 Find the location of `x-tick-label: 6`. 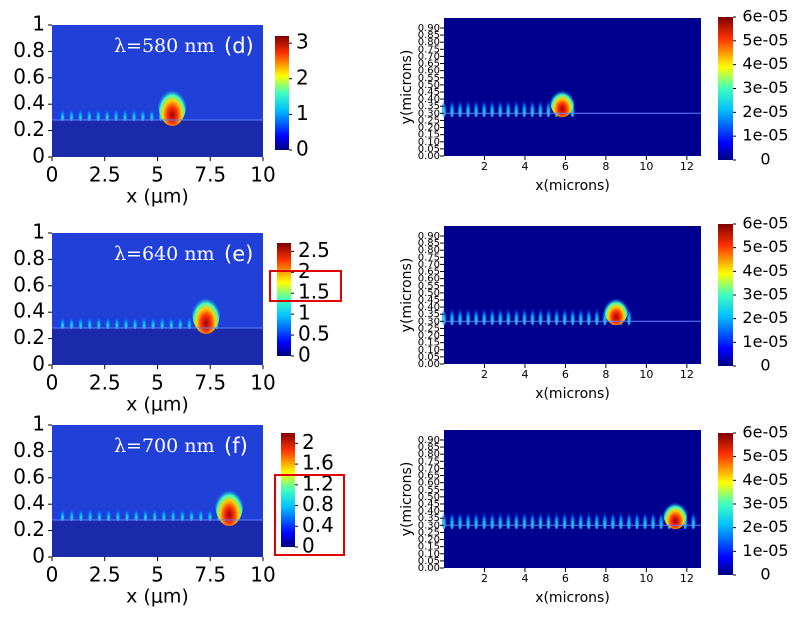

x-tick-label: 6 is located at coordinates (565, 578).